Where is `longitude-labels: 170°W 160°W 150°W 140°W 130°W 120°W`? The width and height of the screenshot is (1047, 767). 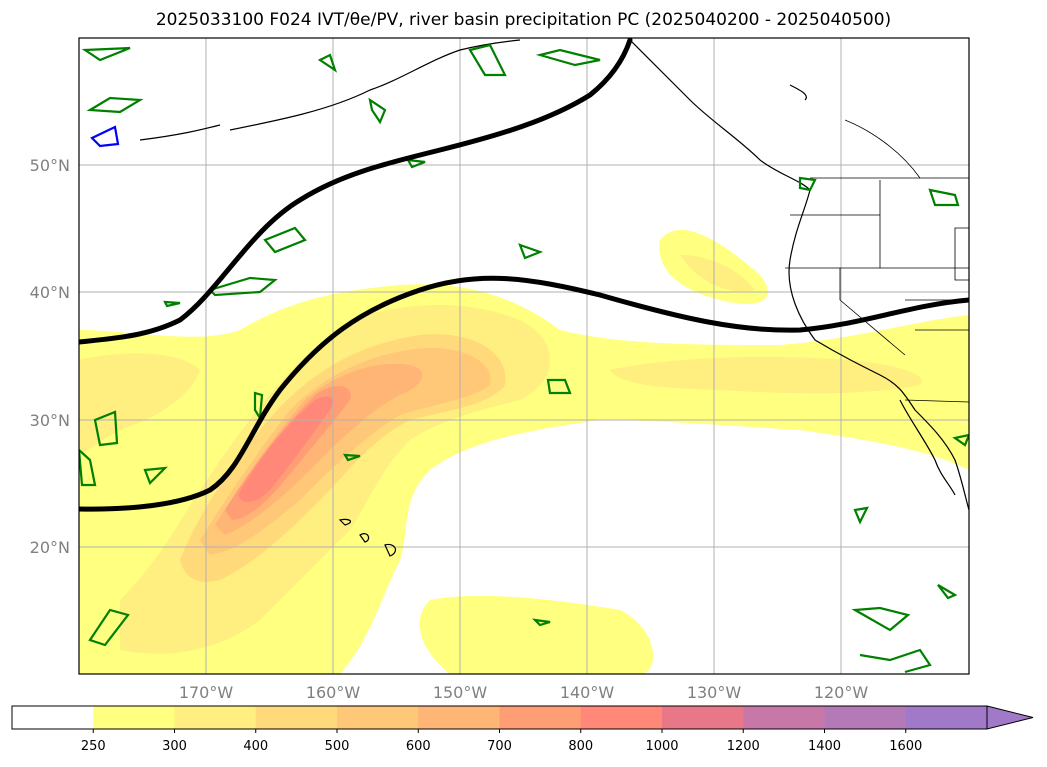 longitude-labels: 170°W 160°W 150°W 140°W 130°W 120°W is located at coordinates (524, 692).